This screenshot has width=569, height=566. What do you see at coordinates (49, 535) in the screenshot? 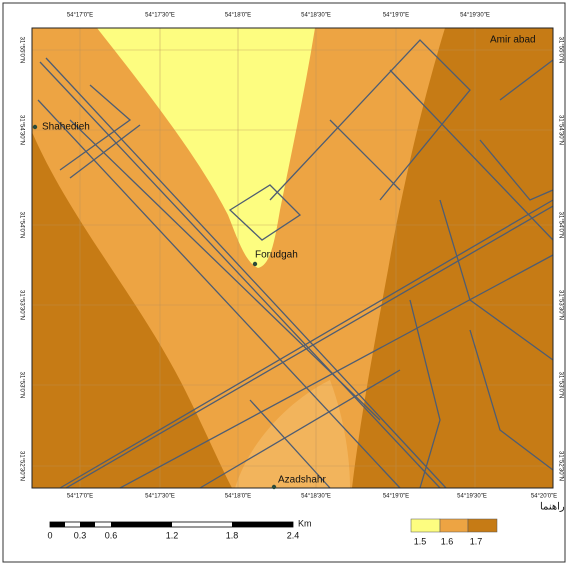
I see `scale-label: 0` at bounding box center [49, 535].